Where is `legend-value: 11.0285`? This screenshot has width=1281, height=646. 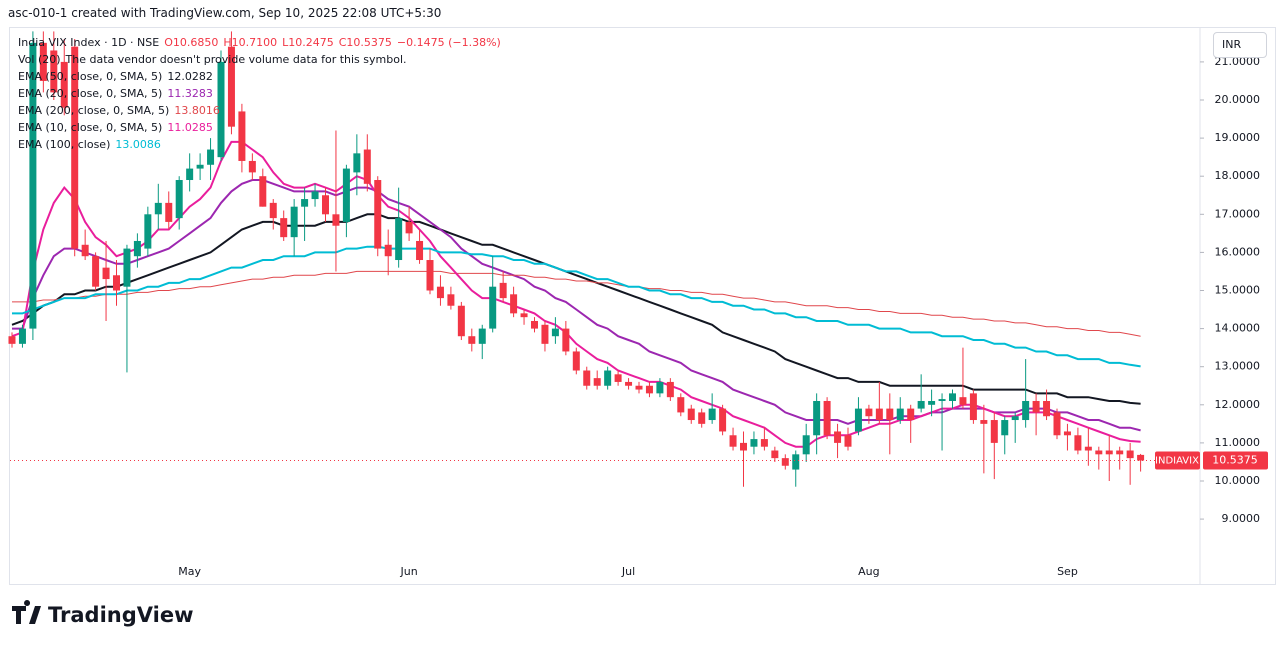
legend-value: 11.0285 is located at coordinates (190, 127).